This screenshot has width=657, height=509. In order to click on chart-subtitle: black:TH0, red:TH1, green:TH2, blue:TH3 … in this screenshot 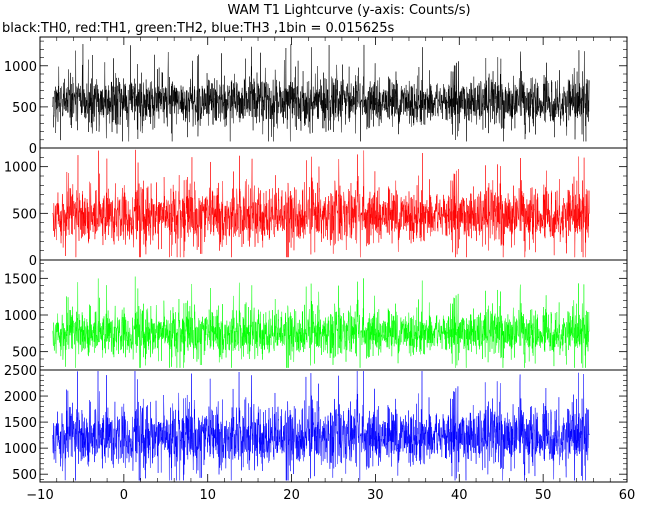, I will do `click(198, 28)`.